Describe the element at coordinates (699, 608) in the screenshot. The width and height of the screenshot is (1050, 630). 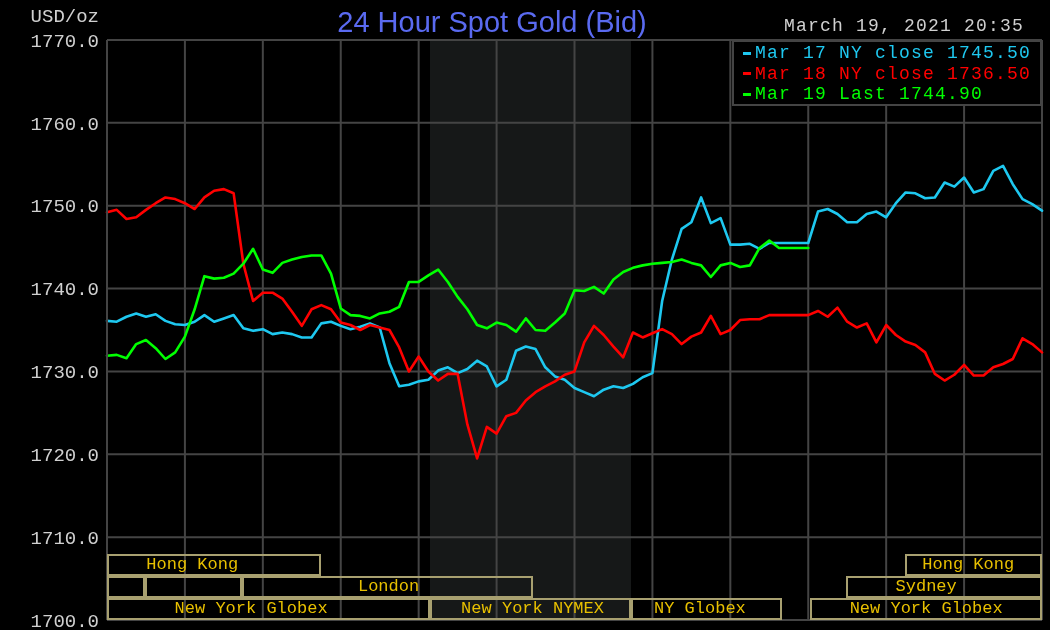
I see `annotation: NY Globex` at that location.